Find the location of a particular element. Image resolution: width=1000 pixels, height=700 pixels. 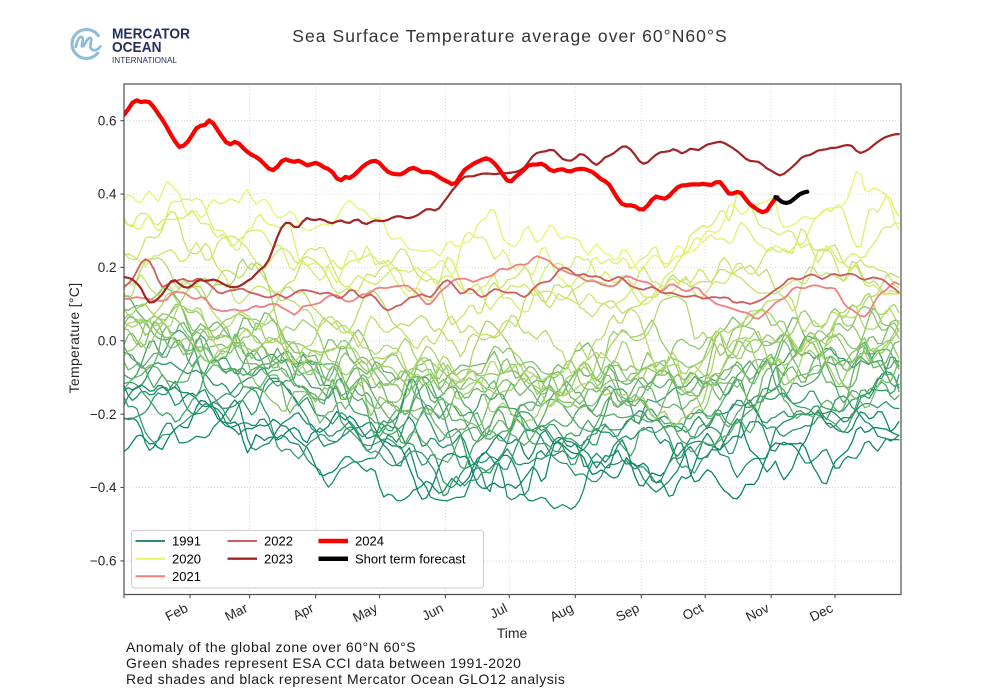

svg-text: 0.2 is located at coordinates (107, 267).